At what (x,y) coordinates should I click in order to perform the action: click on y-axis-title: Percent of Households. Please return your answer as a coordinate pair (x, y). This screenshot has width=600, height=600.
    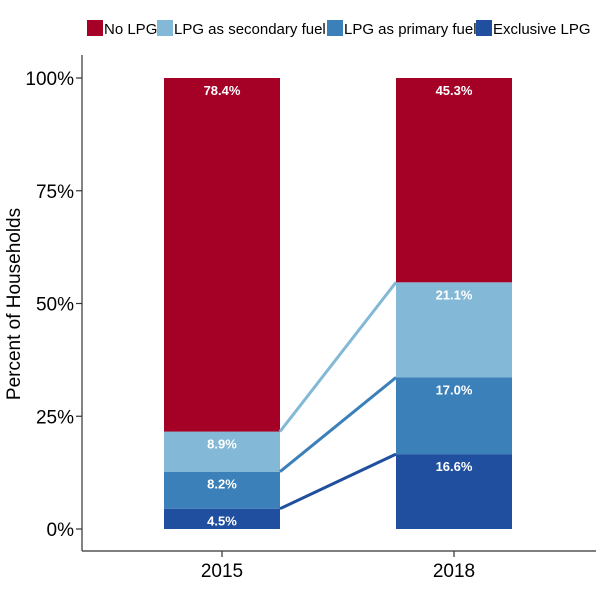
    Looking at the image, I should click on (14, 304).